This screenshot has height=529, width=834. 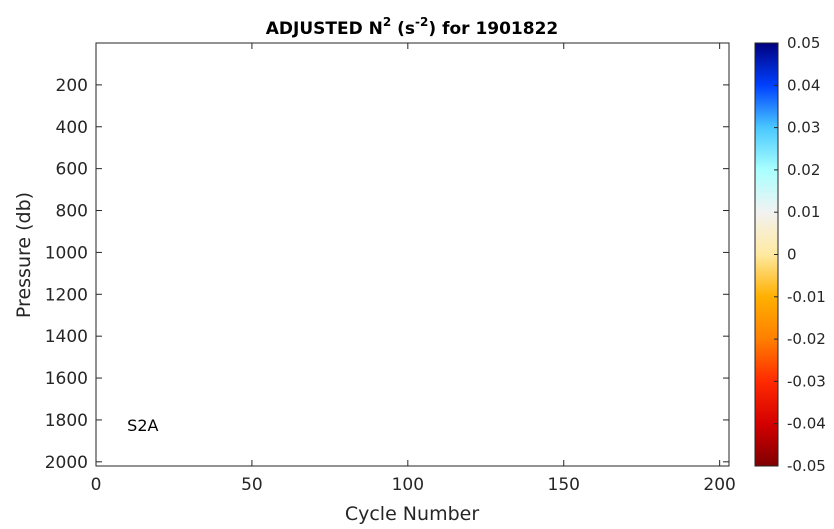 What do you see at coordinates (24, 255) in the screenshot?
I see `y-axis-label: Pressure (db)` at bounding box center [24, 255].